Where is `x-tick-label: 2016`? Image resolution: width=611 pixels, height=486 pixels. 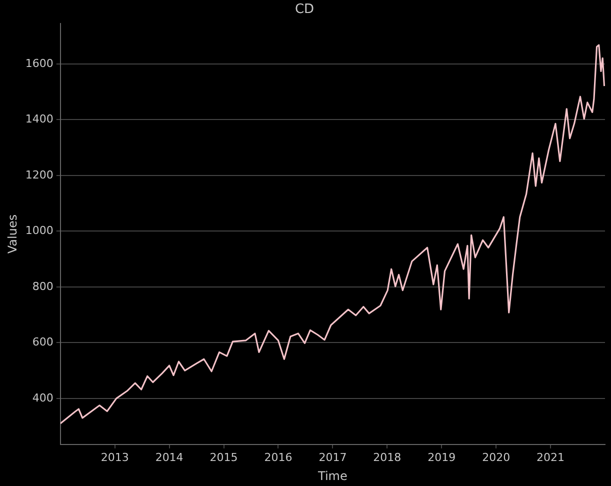
x-tick-label: 2016 is located at coordinates (278, 457).